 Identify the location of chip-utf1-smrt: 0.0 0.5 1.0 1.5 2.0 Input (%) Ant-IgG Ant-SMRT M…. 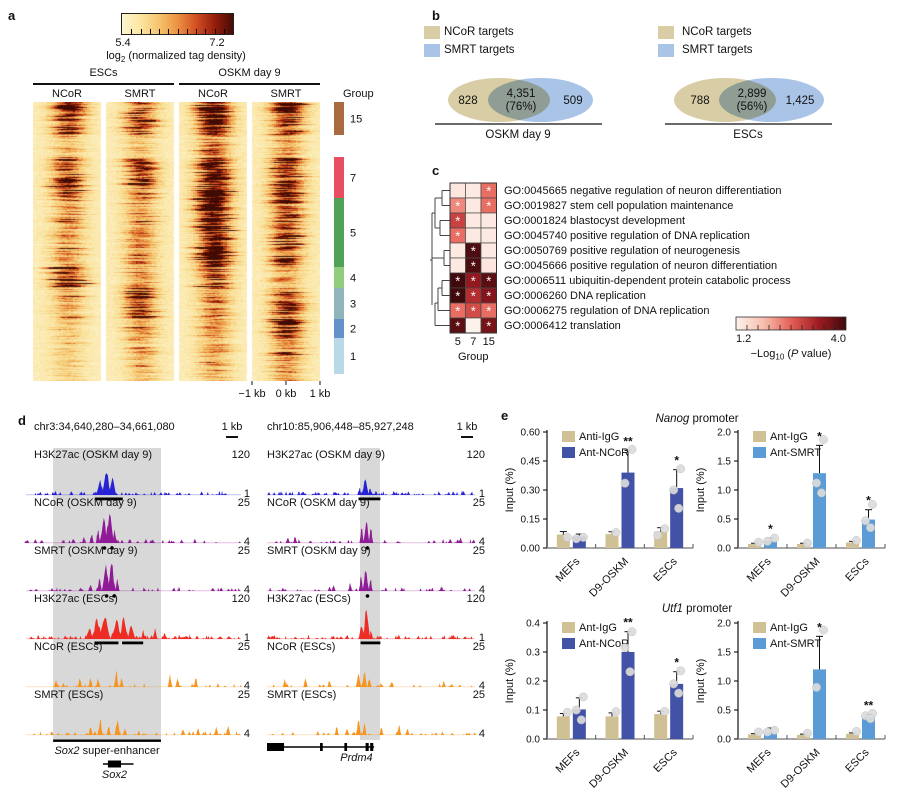
(790, 705).